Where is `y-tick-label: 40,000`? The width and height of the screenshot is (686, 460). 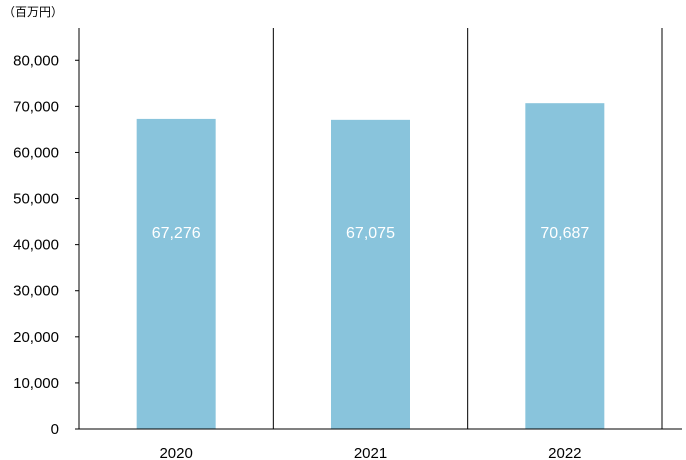 y-tick-label: 40,000 is located at coordinates (36, 245).